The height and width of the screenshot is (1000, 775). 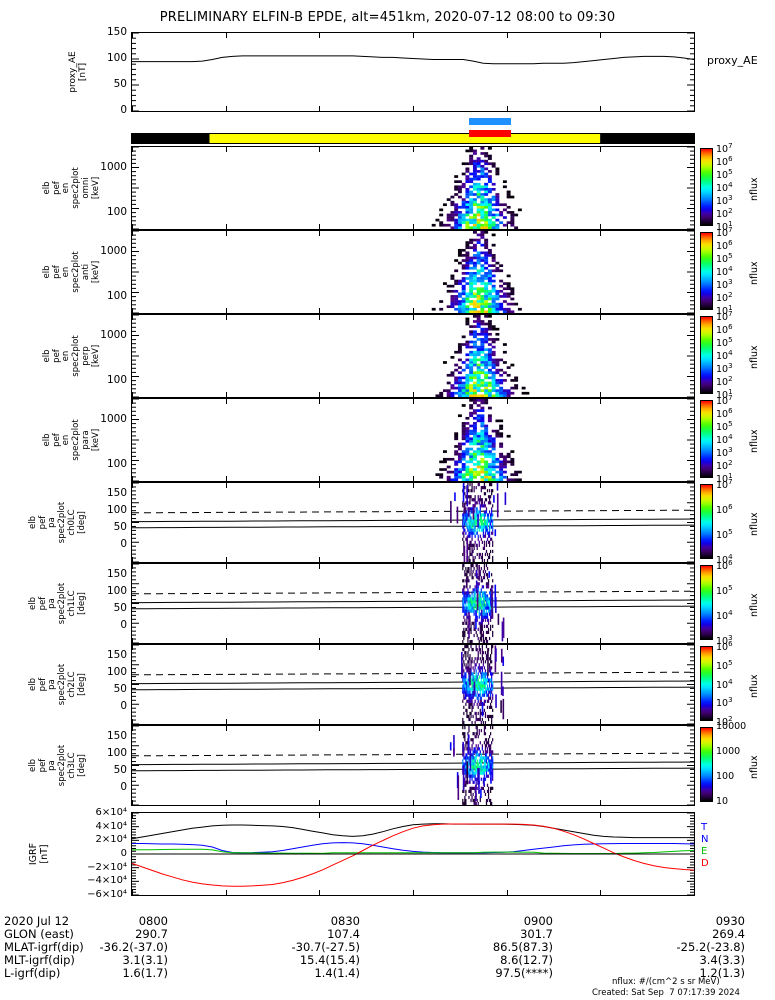 I want to click on ytick-label: −2×10⁴, so click(x=107, y=867).